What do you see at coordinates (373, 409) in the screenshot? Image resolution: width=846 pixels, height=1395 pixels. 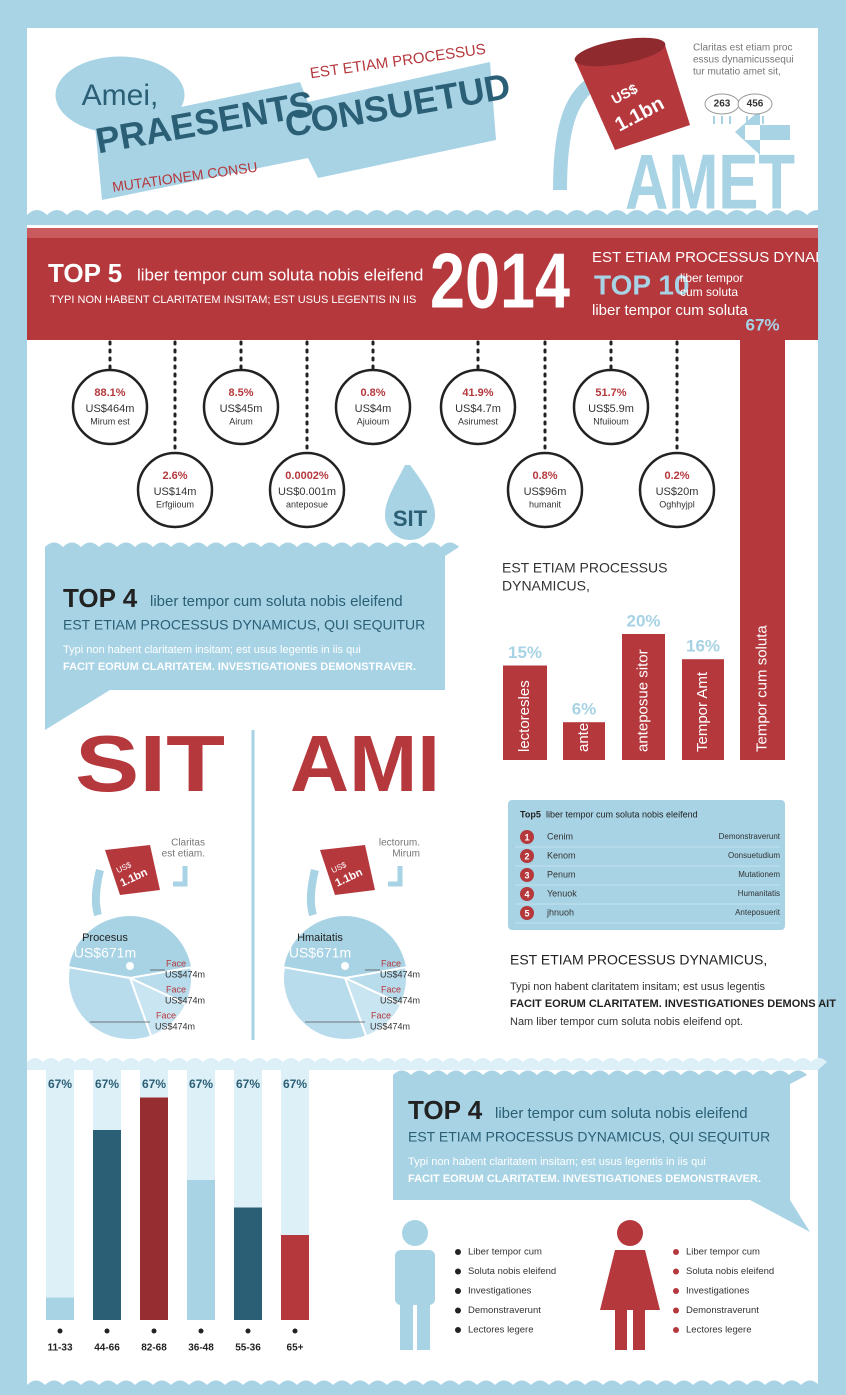 I see `circle-amount: US$4m` at bounding box center [373, 409].